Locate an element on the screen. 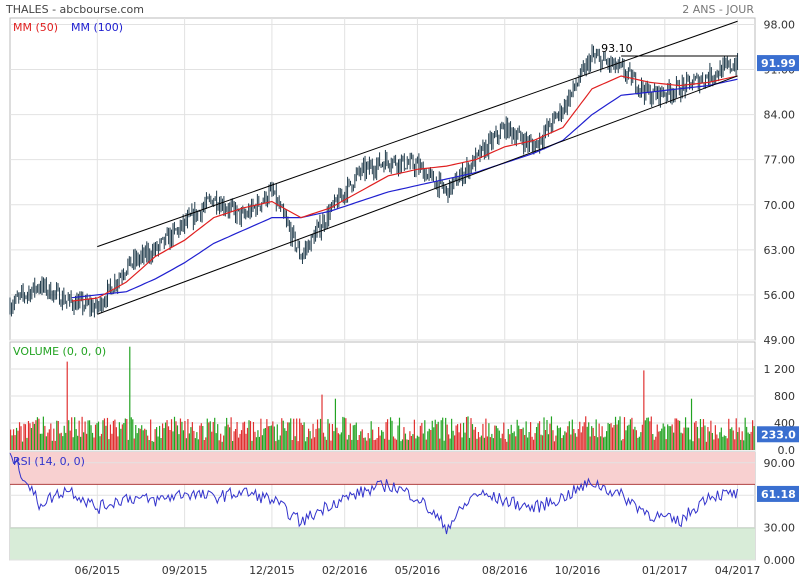 Image resolution: width=800 pixels, height=580 pixels. y-tick-label: 98.00 is located at coordinates (780, 24).